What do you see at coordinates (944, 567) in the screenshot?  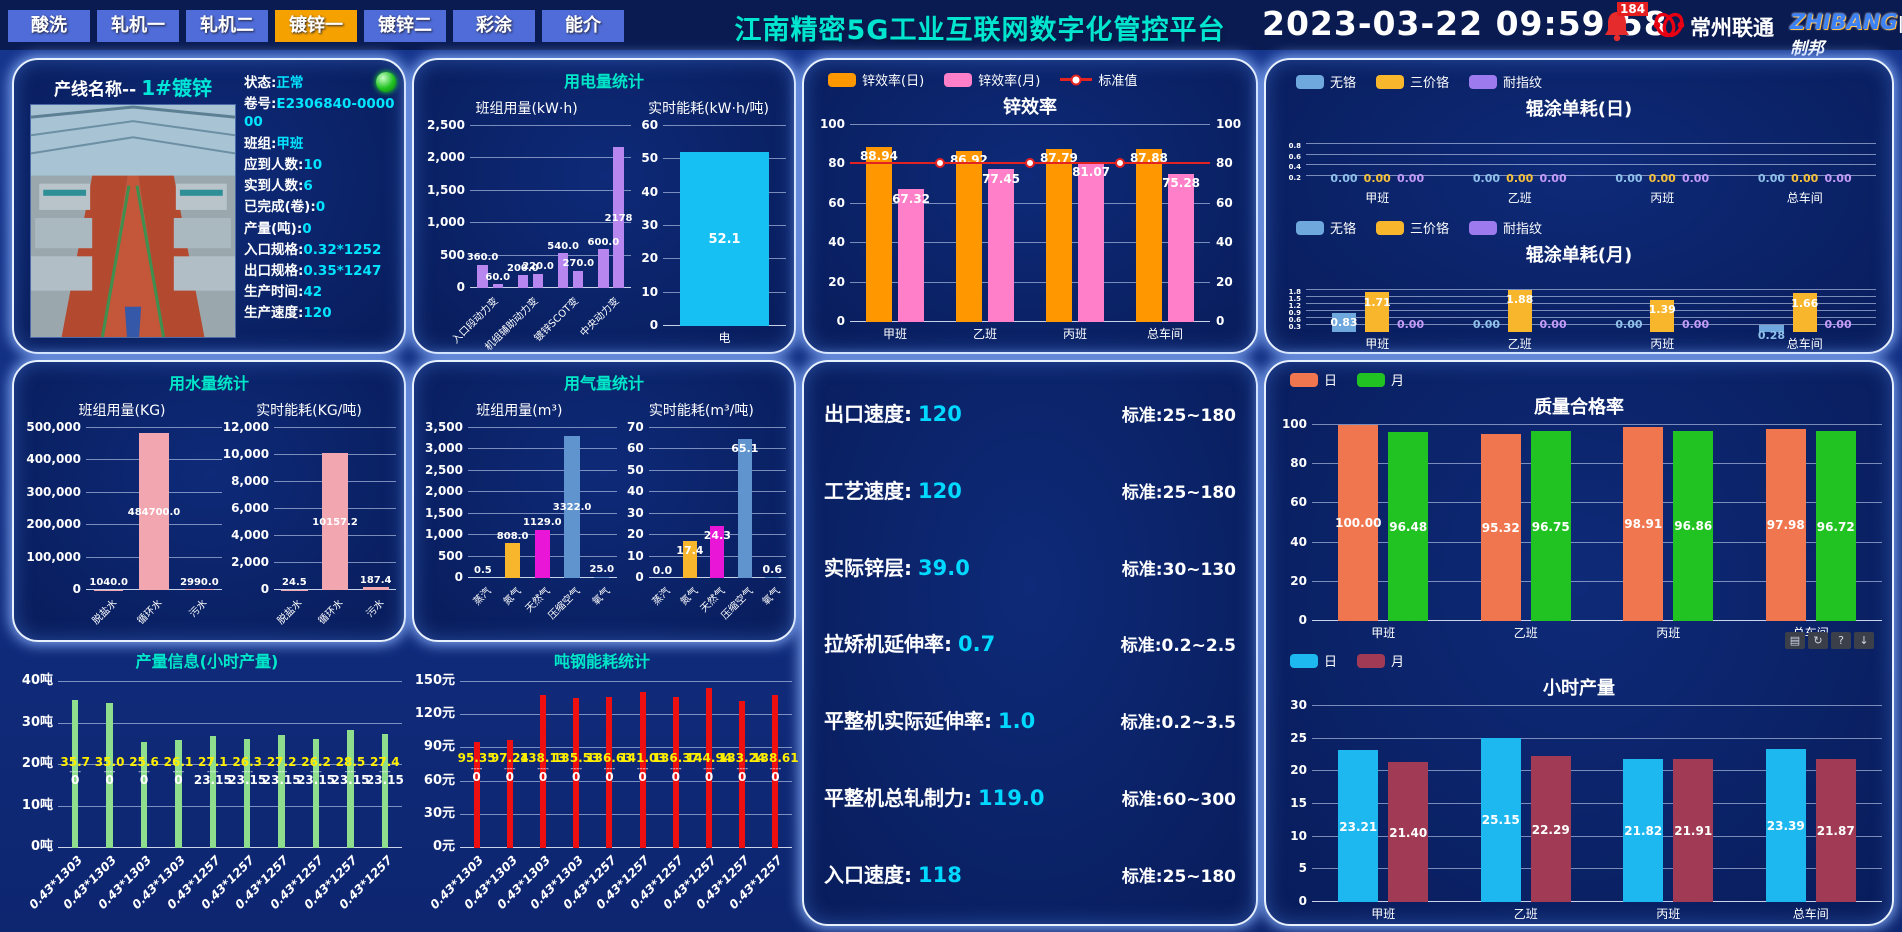 I see `metric-value: 39.0` at bounding box center [944, 567].